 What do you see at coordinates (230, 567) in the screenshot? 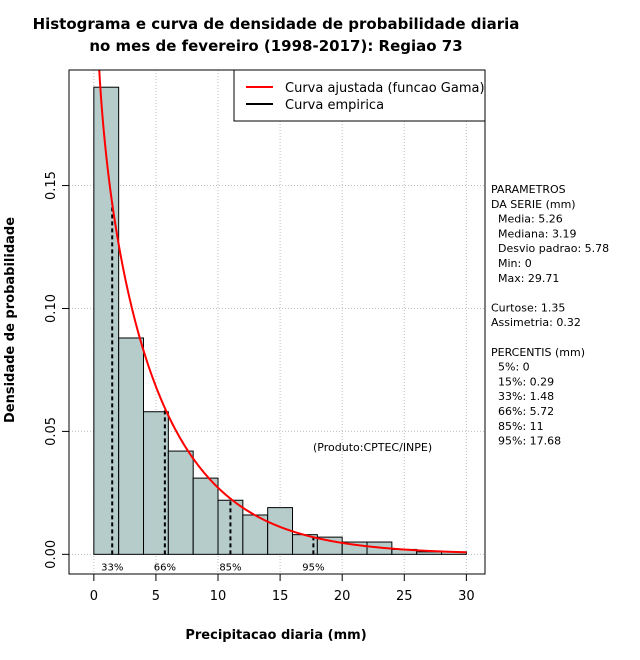
I see `percentile-marker-label: 85%` at bounding box center [230, 567].